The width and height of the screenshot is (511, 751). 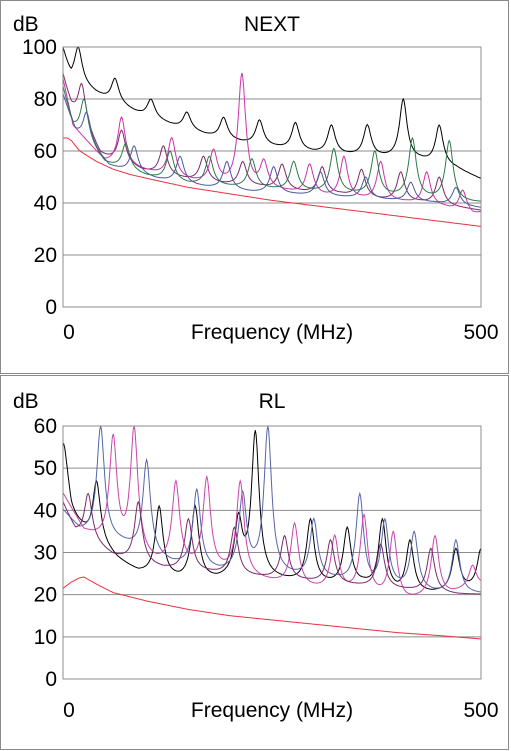 I want to click on next-chart-title: NEXT, so click(x=272, y=24).